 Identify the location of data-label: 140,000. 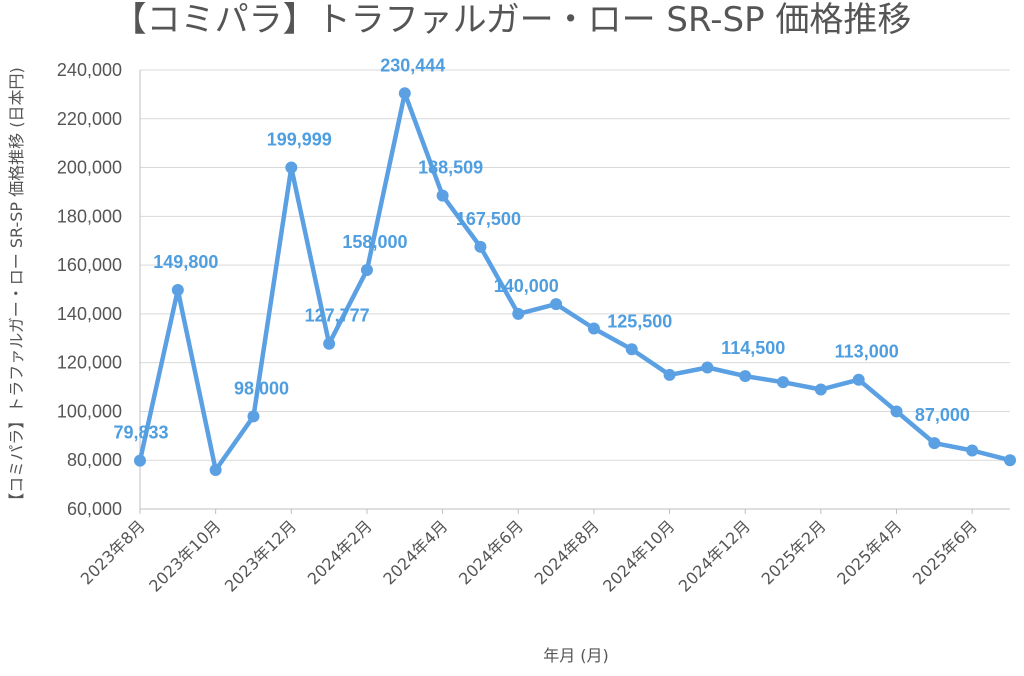
(526, 286).